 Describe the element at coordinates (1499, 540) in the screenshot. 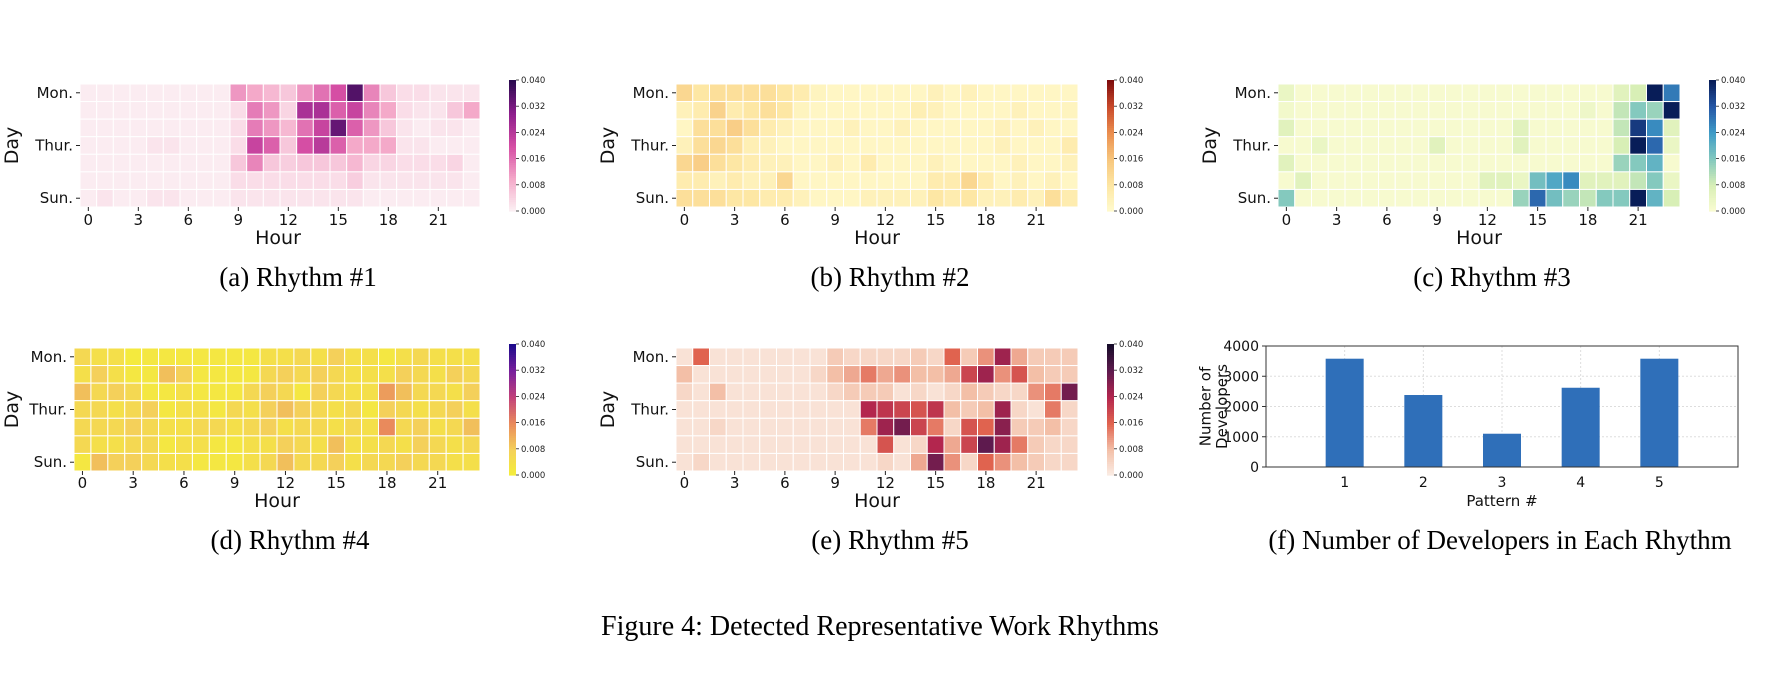

I see `caption-developers: (f) Number of Developers in Each Rhythm` at that location.